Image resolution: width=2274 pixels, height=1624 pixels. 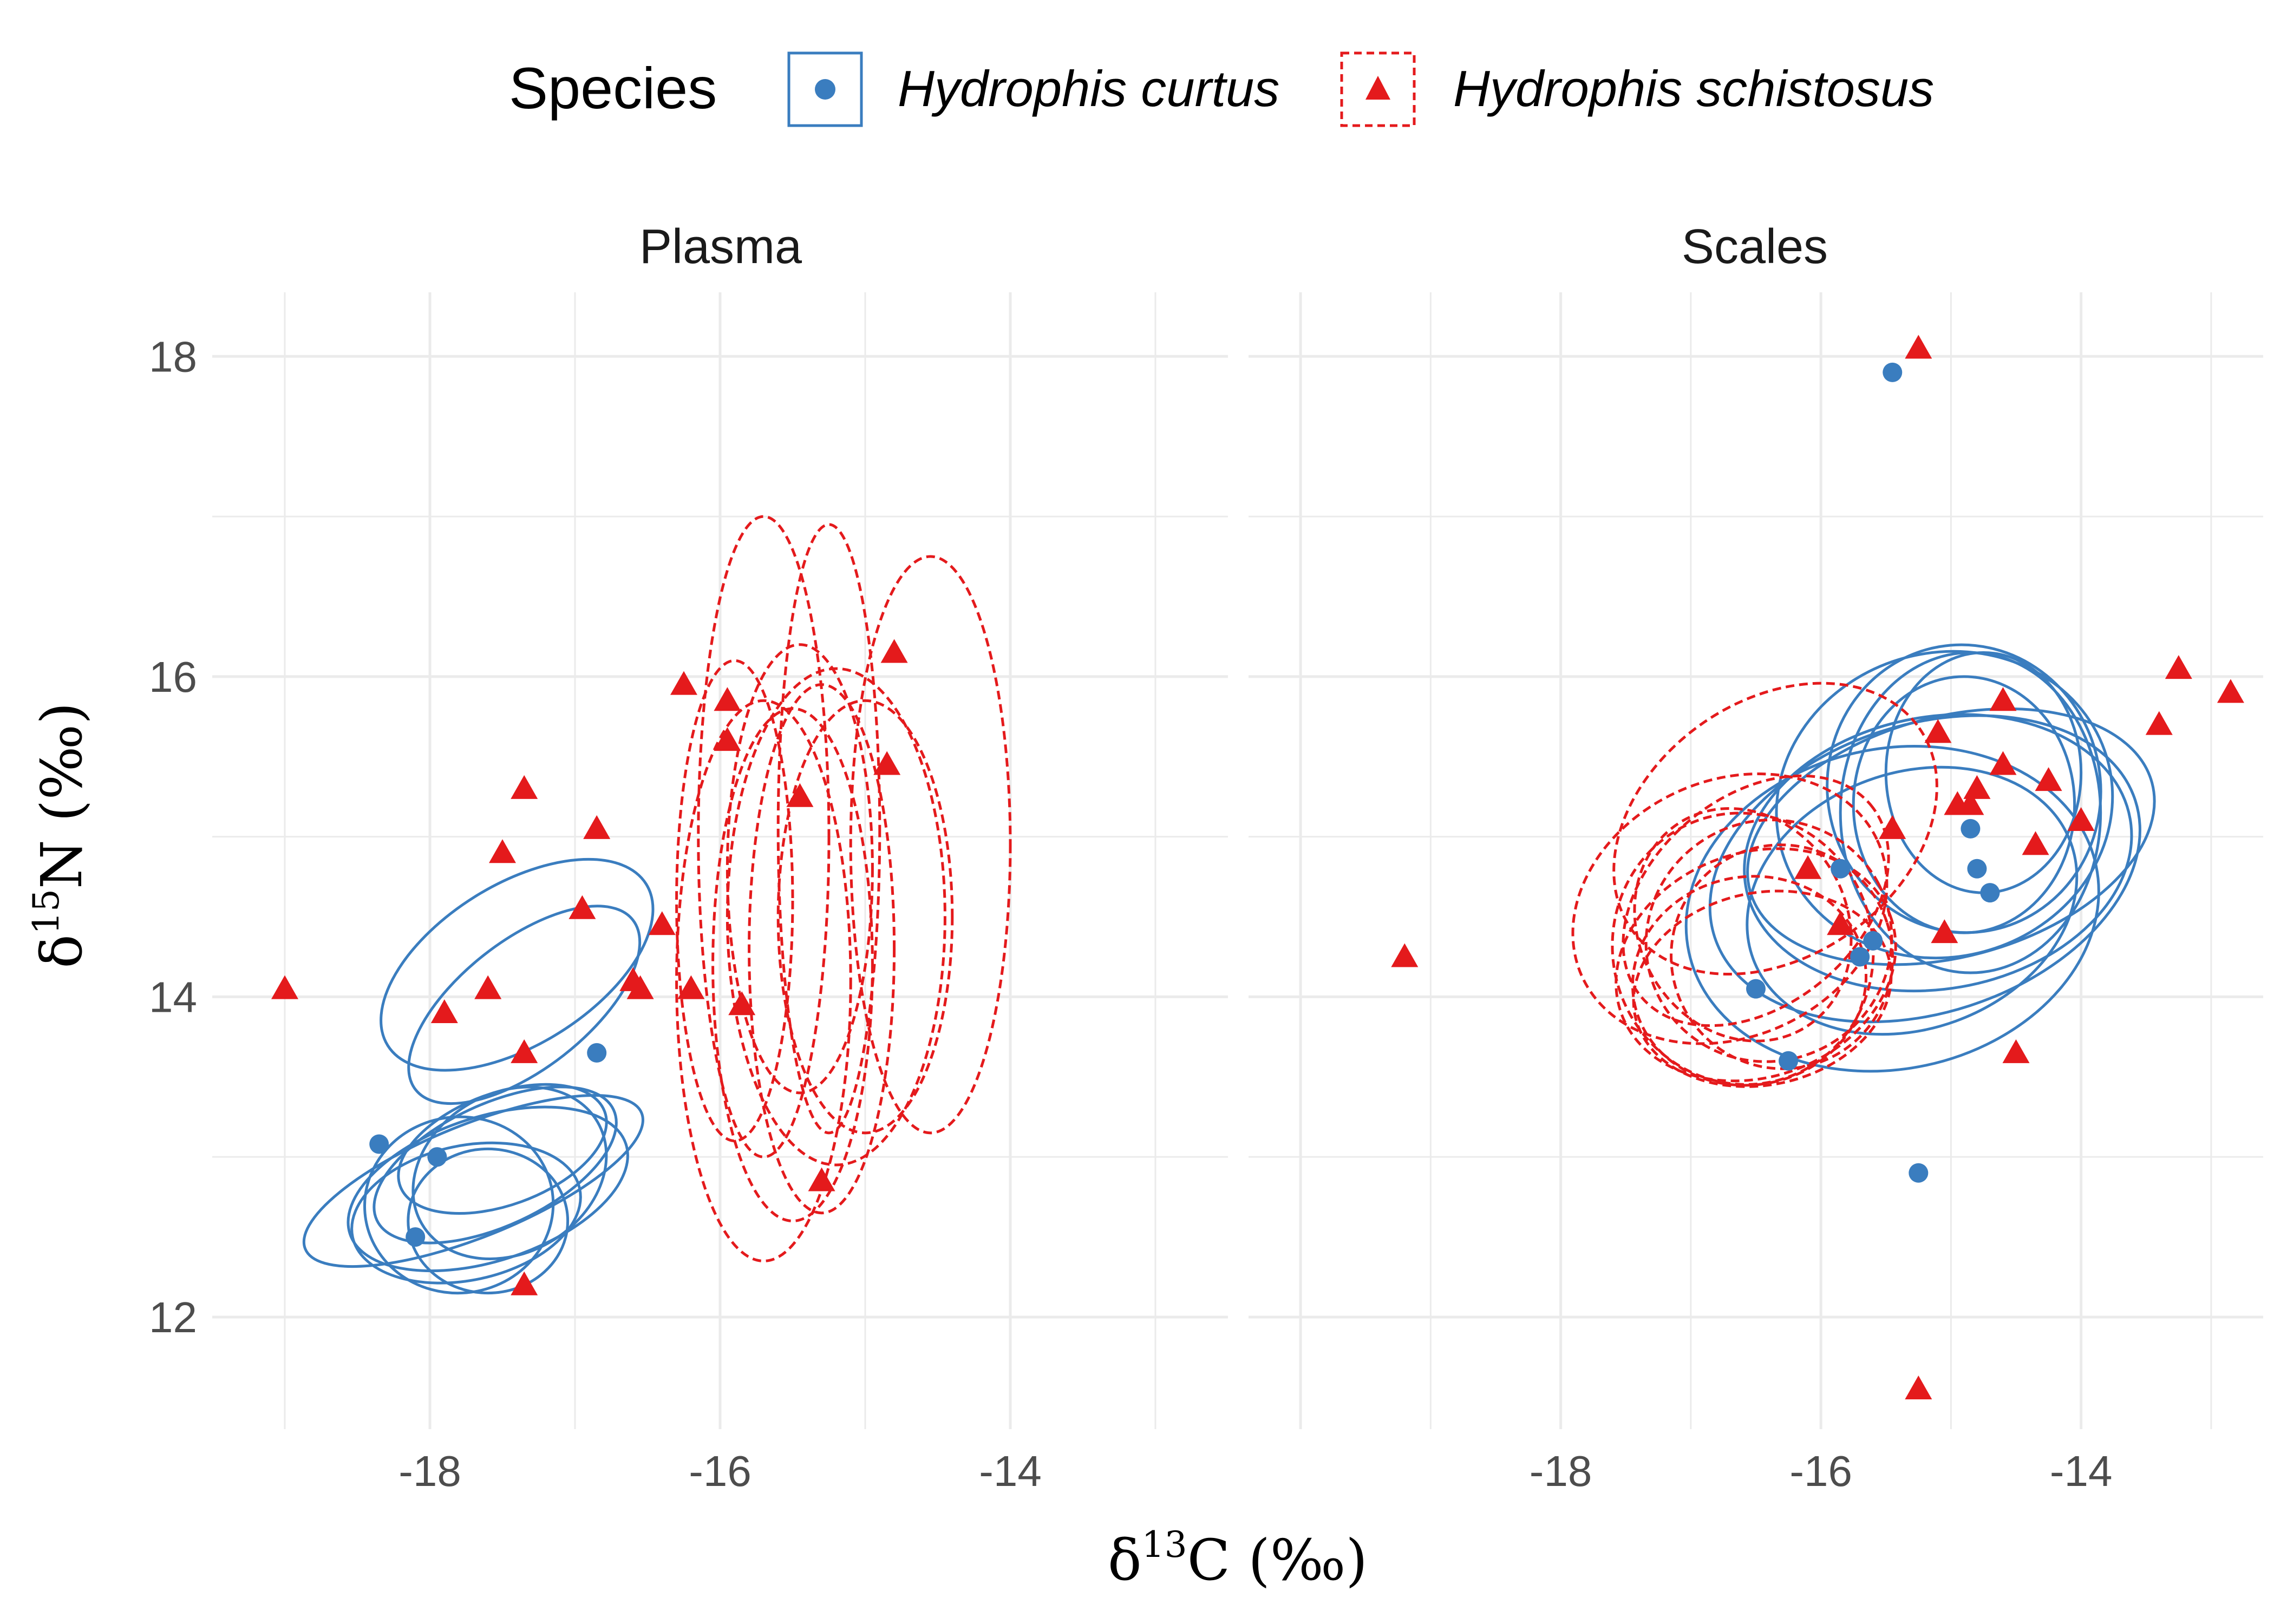 What do you see at coordinates (173, 837) in the screenshot?
I see `plasma-y-tick-labels: 12 14 16 18` at bounding box center [173, 837].